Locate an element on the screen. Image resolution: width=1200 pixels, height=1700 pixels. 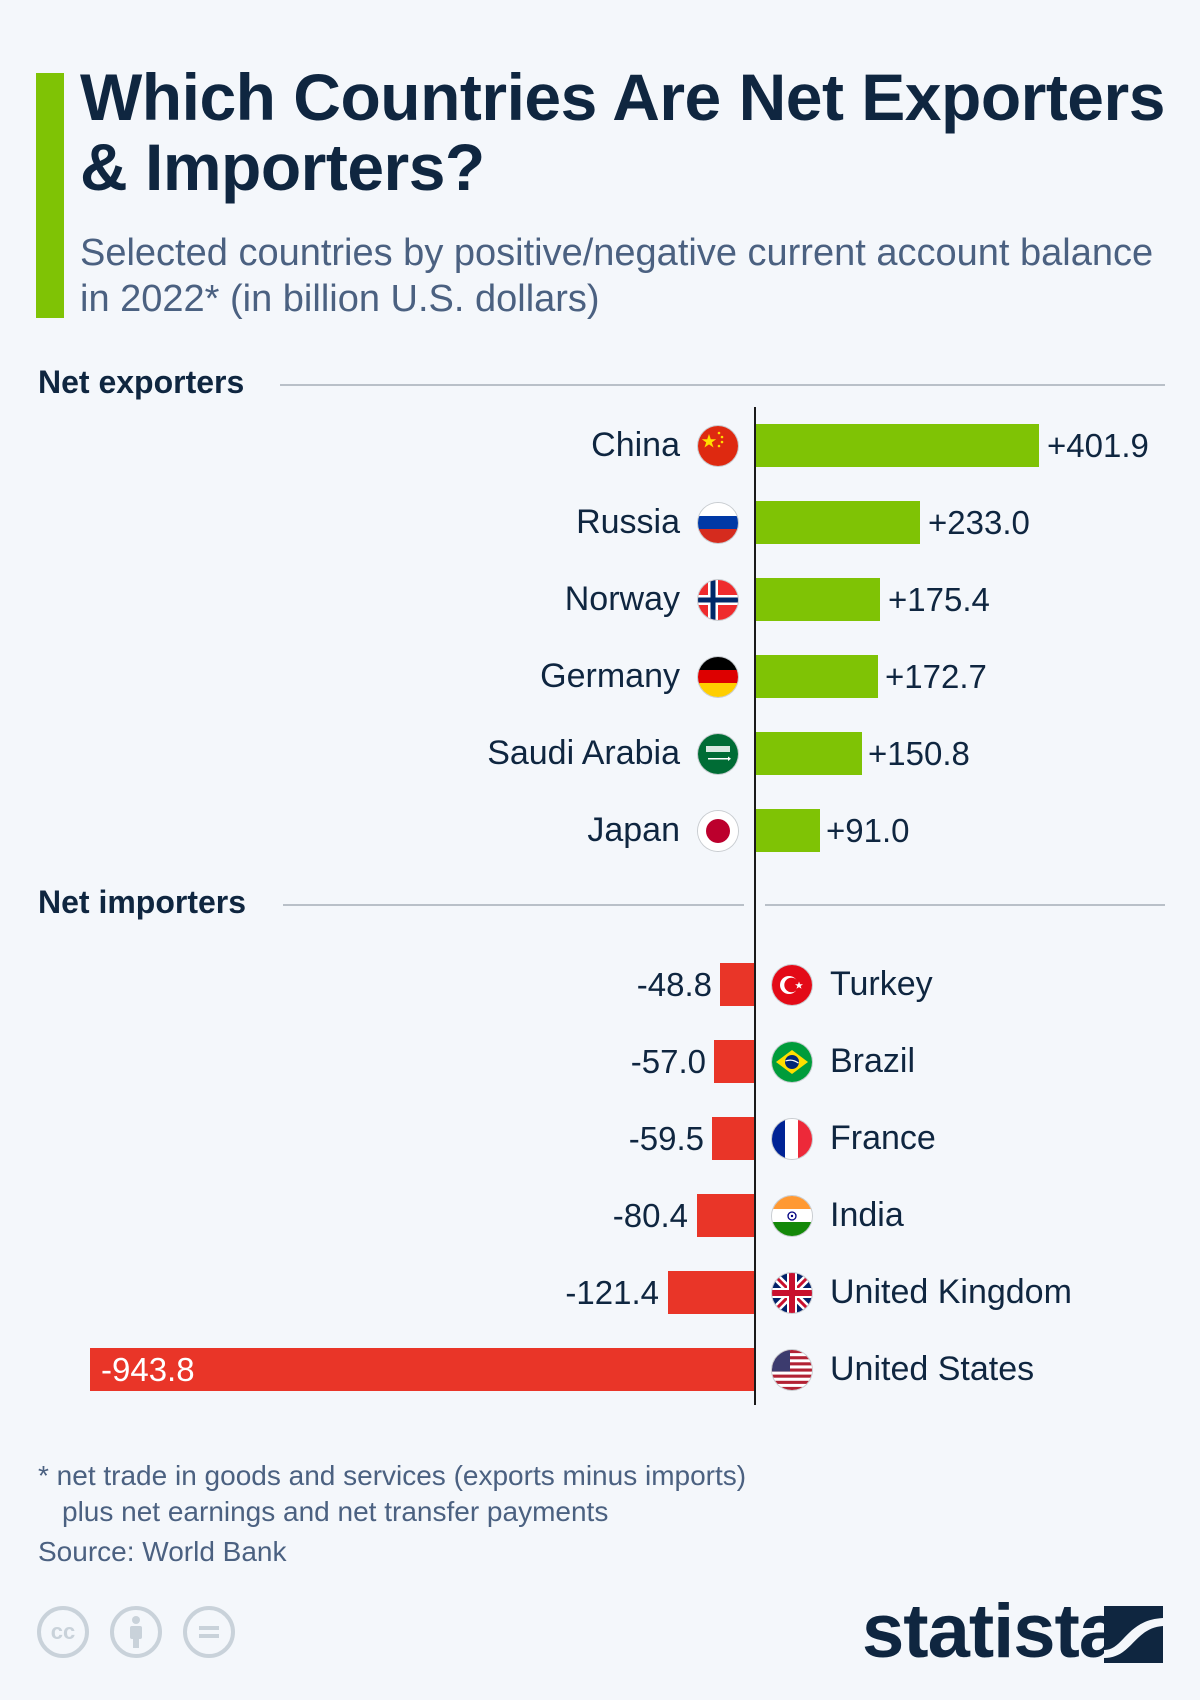
value-label: -59.5 is located at coordinates (666, 1138).